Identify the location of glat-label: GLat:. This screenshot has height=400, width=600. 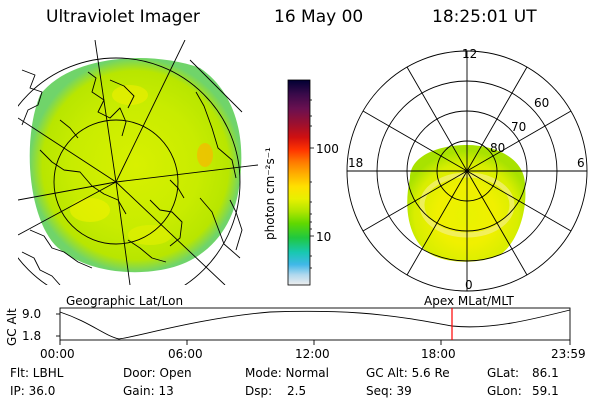
(503, 373).